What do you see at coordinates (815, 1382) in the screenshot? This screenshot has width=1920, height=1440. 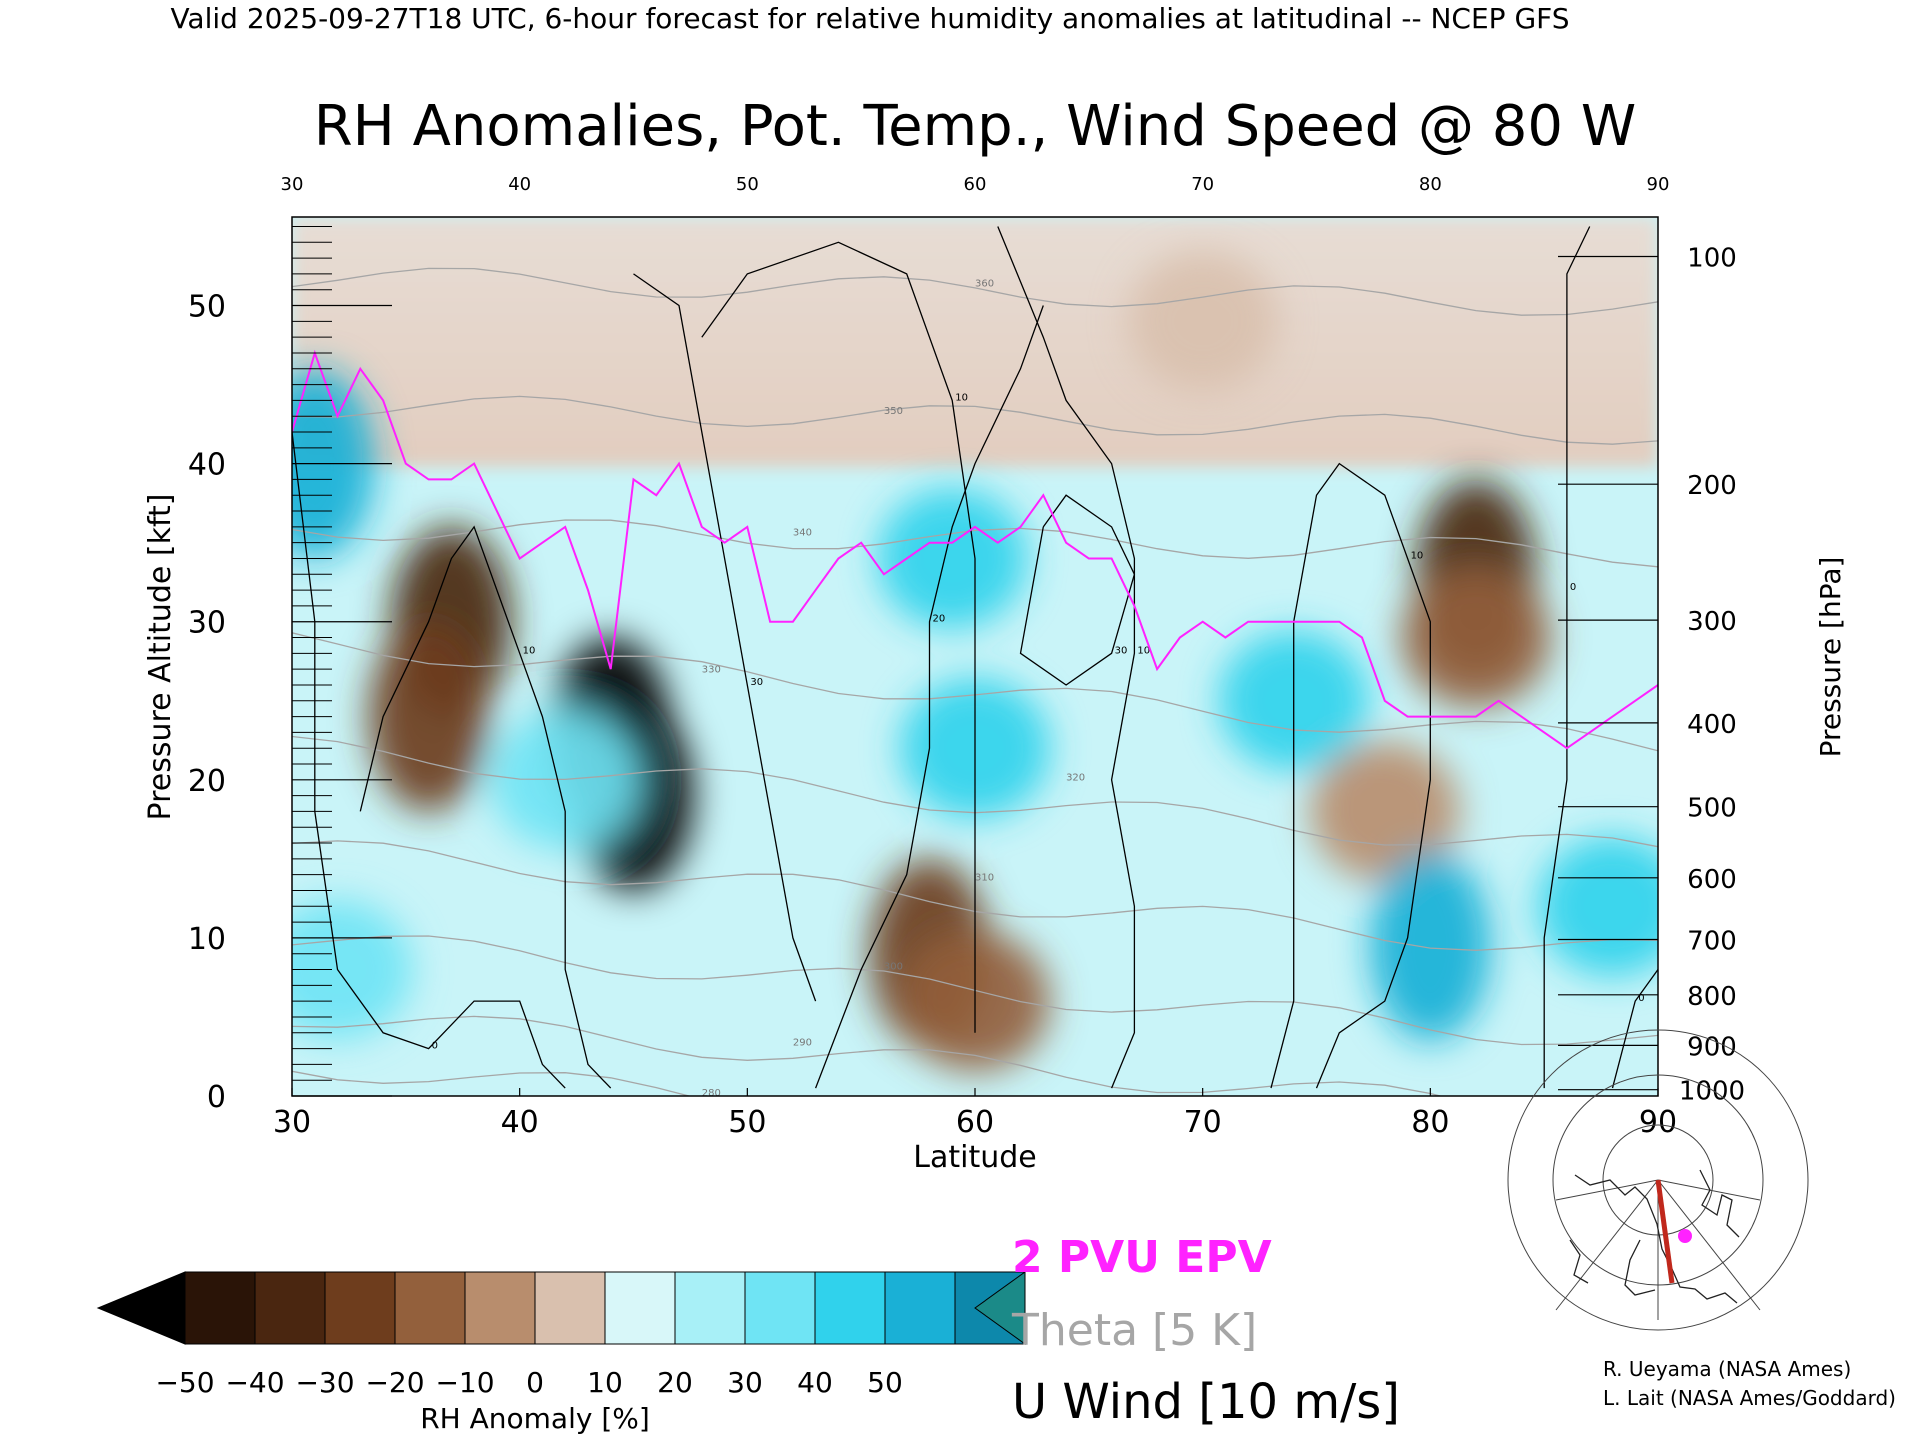 I see `colorbar-tick-label-9: 40` at bounding box center [815, 1382].